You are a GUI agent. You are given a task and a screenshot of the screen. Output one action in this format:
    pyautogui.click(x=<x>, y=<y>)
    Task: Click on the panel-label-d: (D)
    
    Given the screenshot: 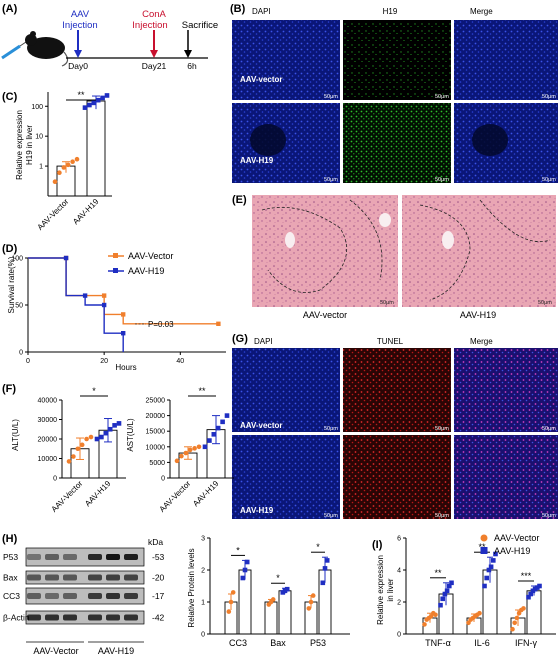 What is the action you would take?
    pyautogui.click(x=10, y=249)
    